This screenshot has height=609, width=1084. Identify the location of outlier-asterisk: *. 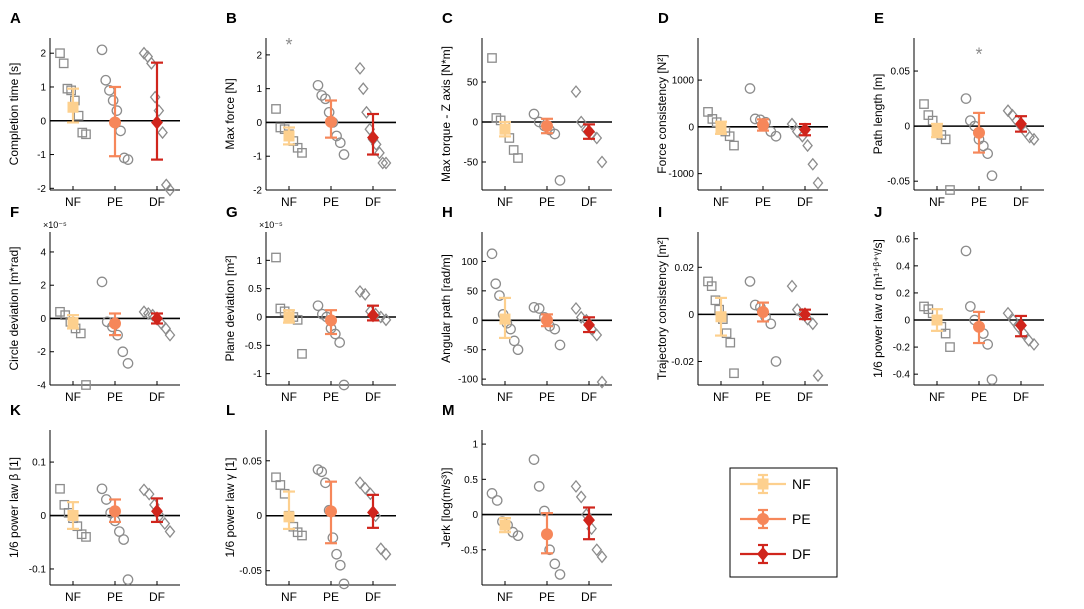
(288, 45).